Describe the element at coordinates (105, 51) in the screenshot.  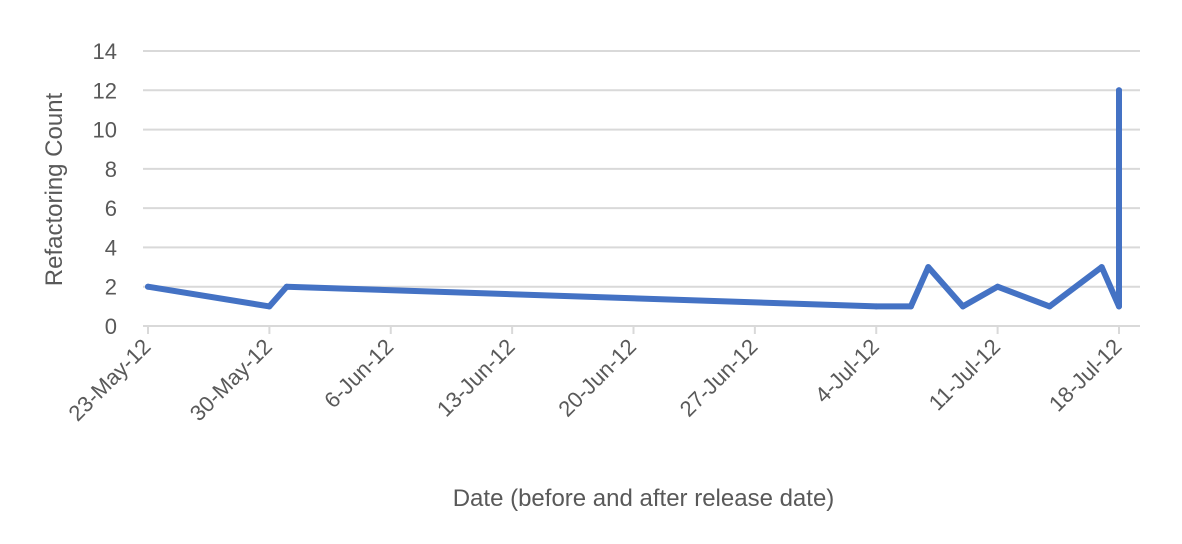
I see `y-tick-label: 14` at that location.